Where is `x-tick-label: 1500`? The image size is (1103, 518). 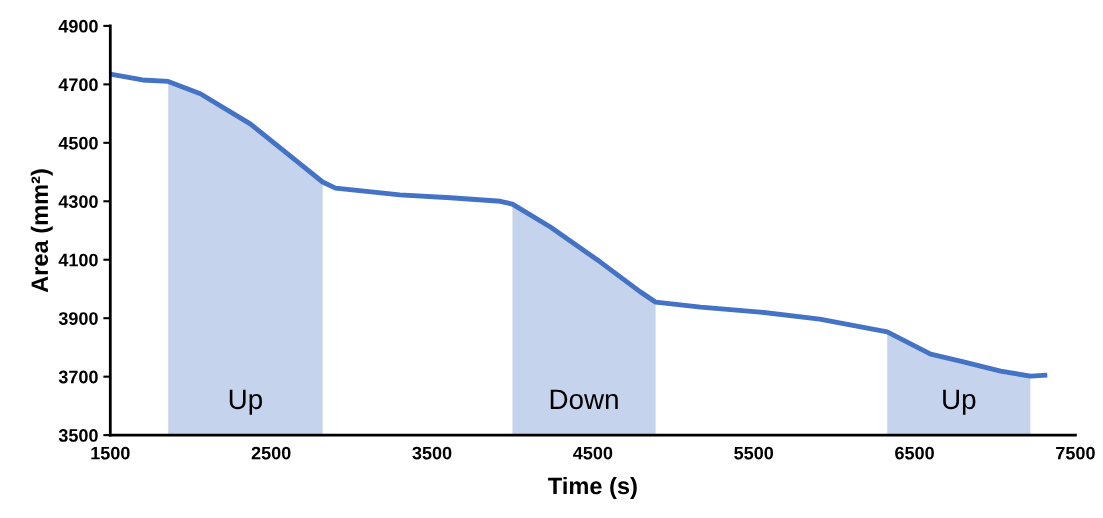 x-tick-label: 1500 is located at coordinates (110, 453).